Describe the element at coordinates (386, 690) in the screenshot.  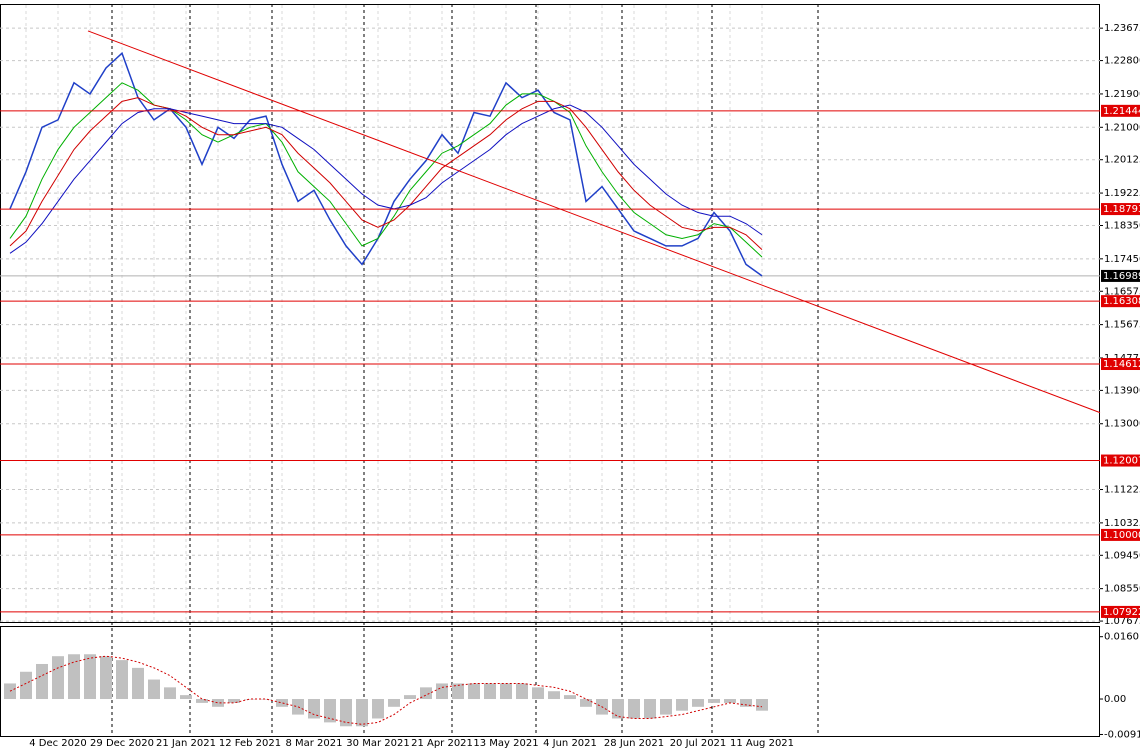
I see `signal-line` at that location.